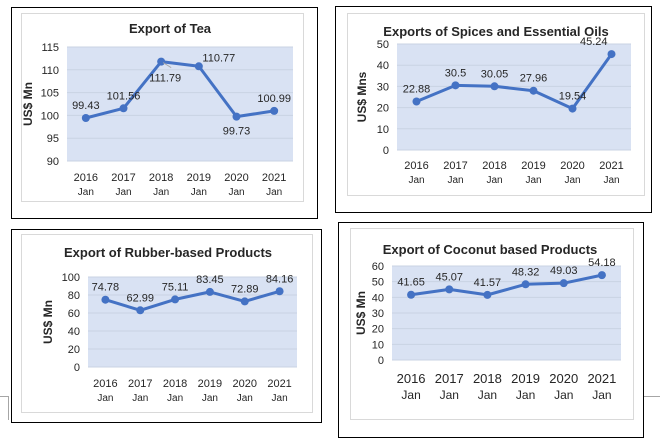  What do you see at coordinates (175, 287) in the screenshot?
I see `rubber-data-label: 75.11` at bounding box center [175, 287].